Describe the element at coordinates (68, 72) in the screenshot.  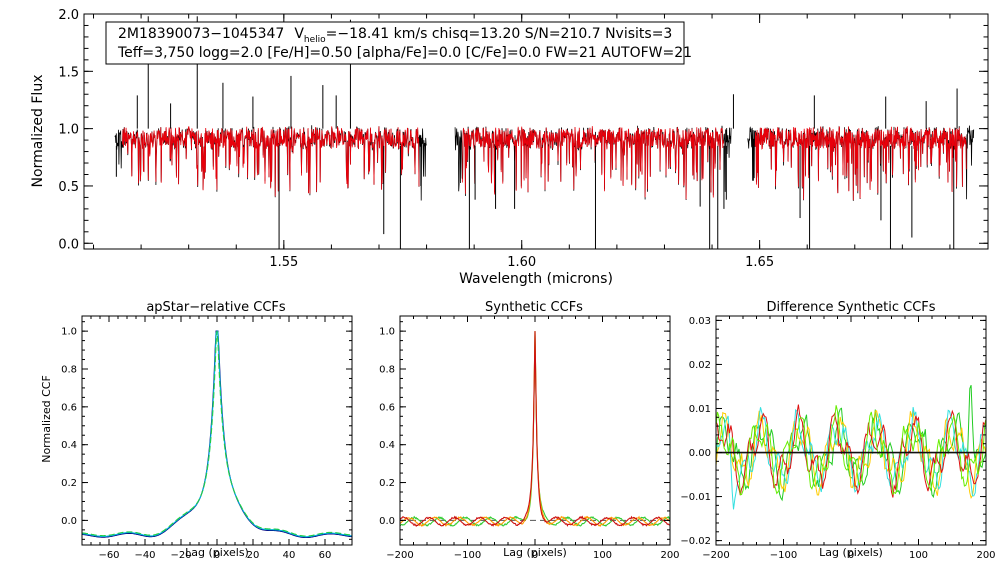
I see `y-tick-label: 1.5` at that location.